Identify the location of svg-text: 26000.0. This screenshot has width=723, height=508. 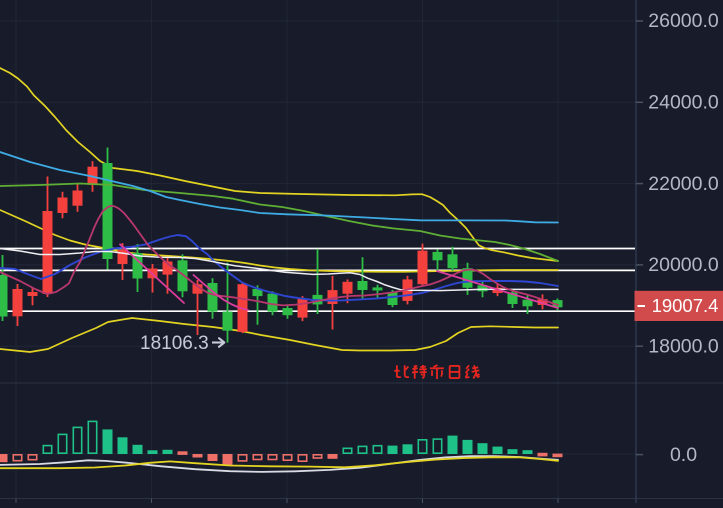
(683, 21).